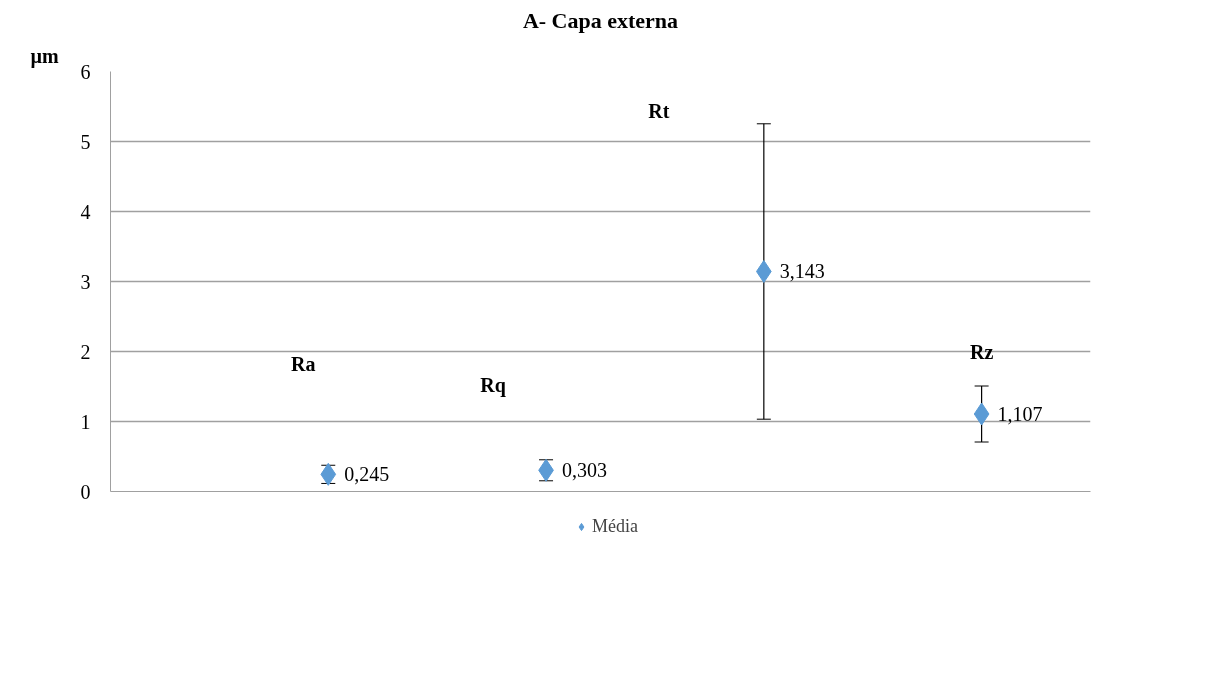 The image size is (1213, 673). Describe the element at coordinates (981, 414) in the screenshot. I see `point` at that location.